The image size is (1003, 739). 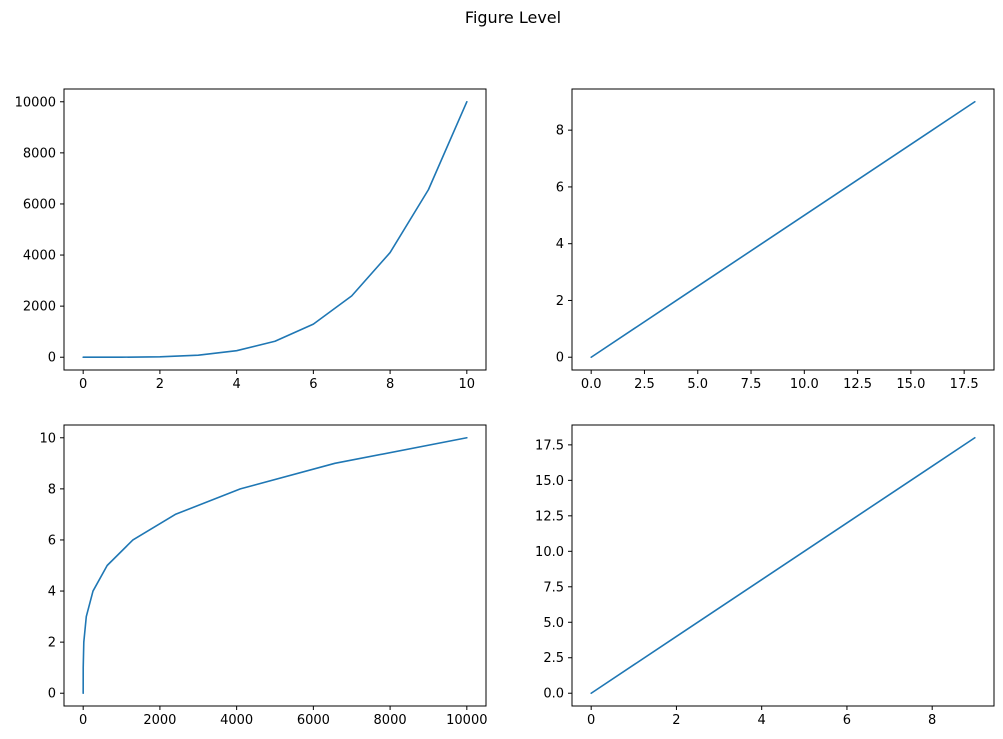 I want to click on x-tick-label: 15.0, so click(x=910, y=384).